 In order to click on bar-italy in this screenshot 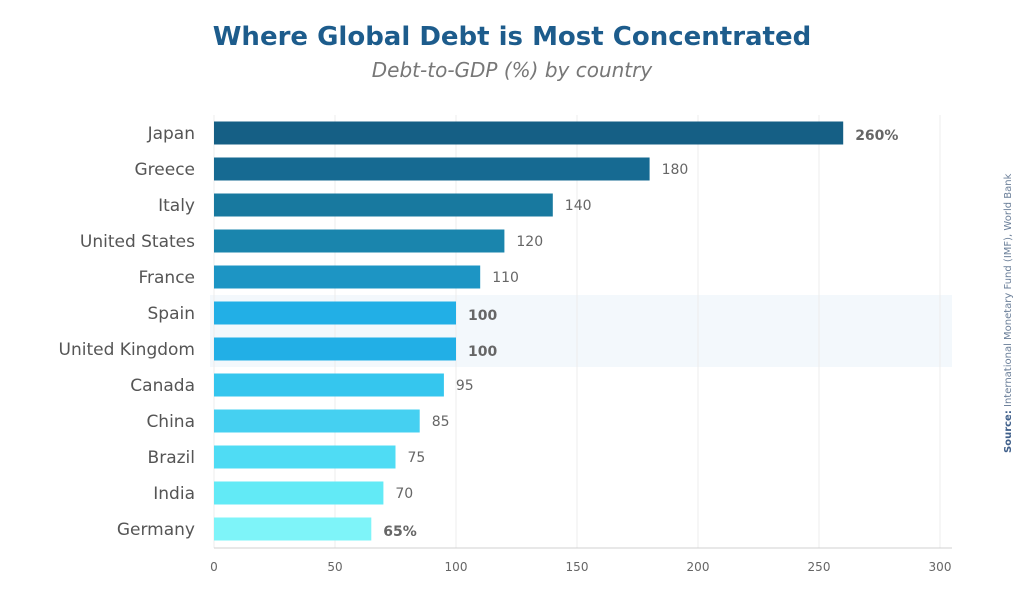, I will do `click(383, 205)`.